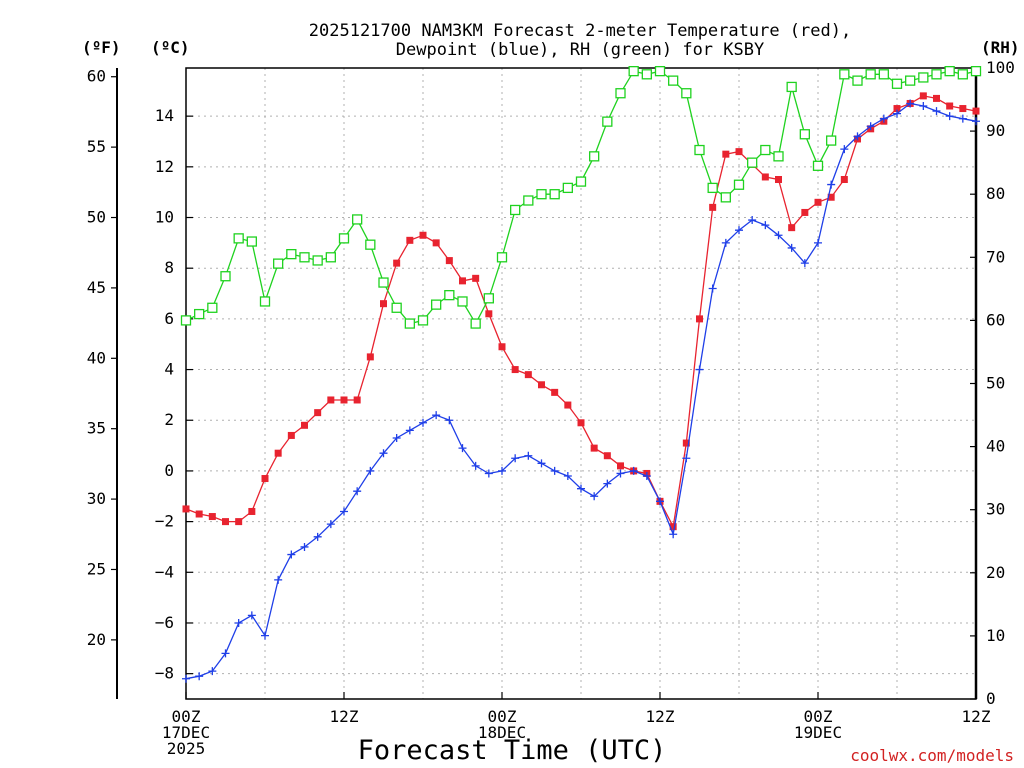  Describe the element at coordinates (170, 47) in the screenshot. I see `celsius-axis-label: (ºC)` at that location.